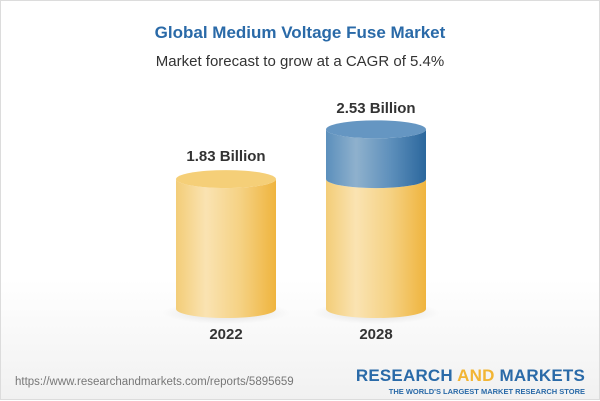 The height and width of the screenshot is (401, 600). Describe the element at coordinates (476, 375) in the screenshot. I see `logo-text: AND` at that location.